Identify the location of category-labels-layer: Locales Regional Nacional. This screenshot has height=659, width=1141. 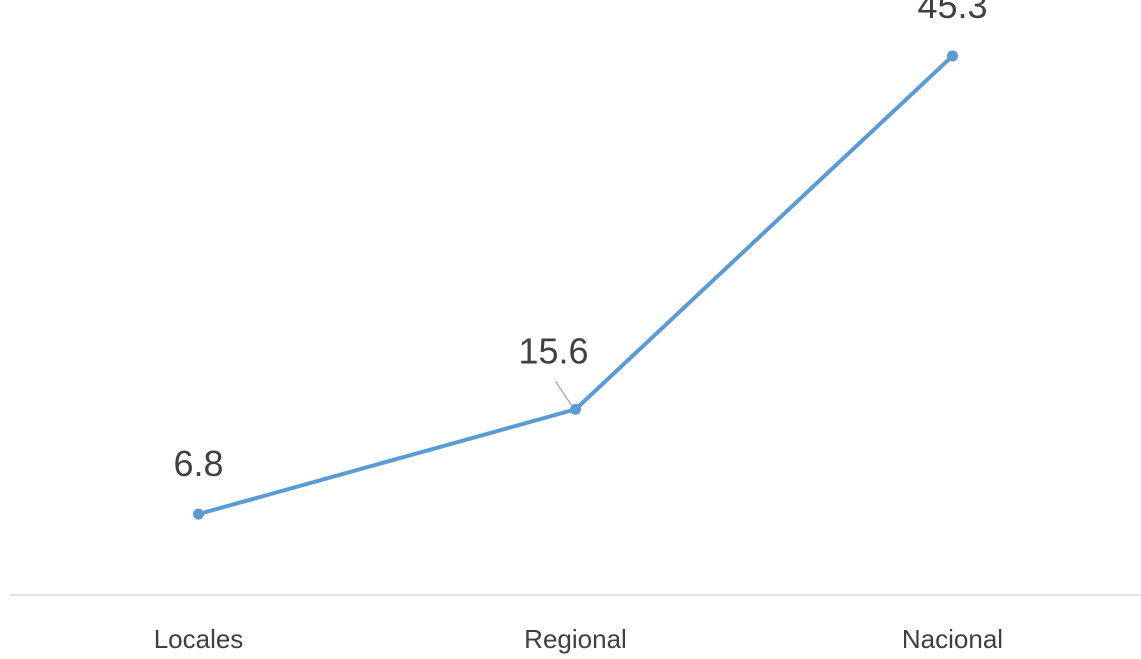
(578, 639).